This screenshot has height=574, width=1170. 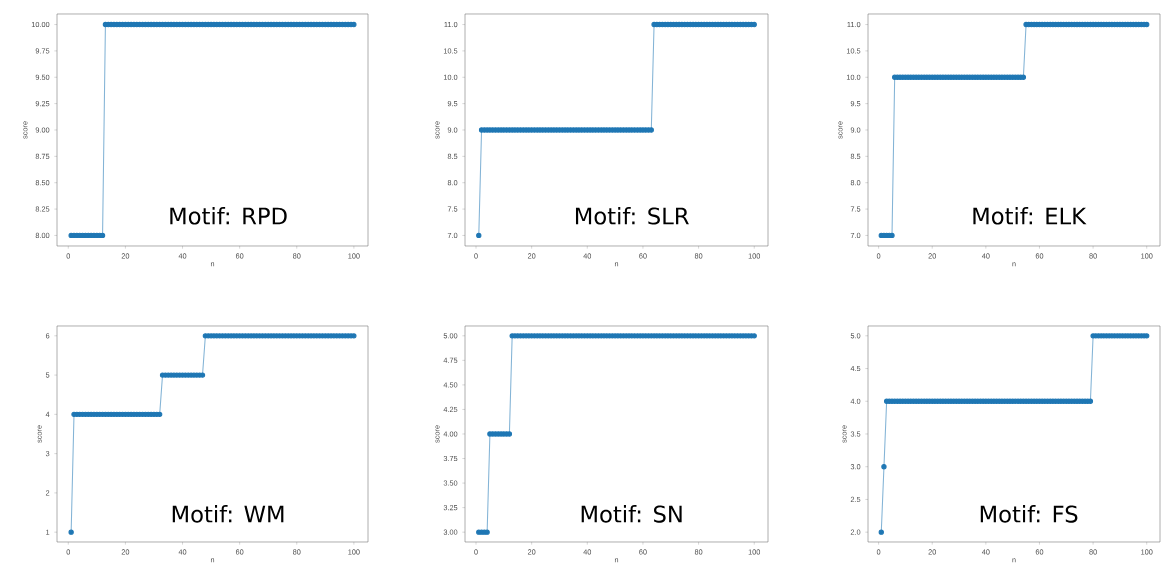 What do you see at coordinates (632, 216) in the screenshot?
I see `annotation: Motif: SLR` at bounding box center [632, 216].